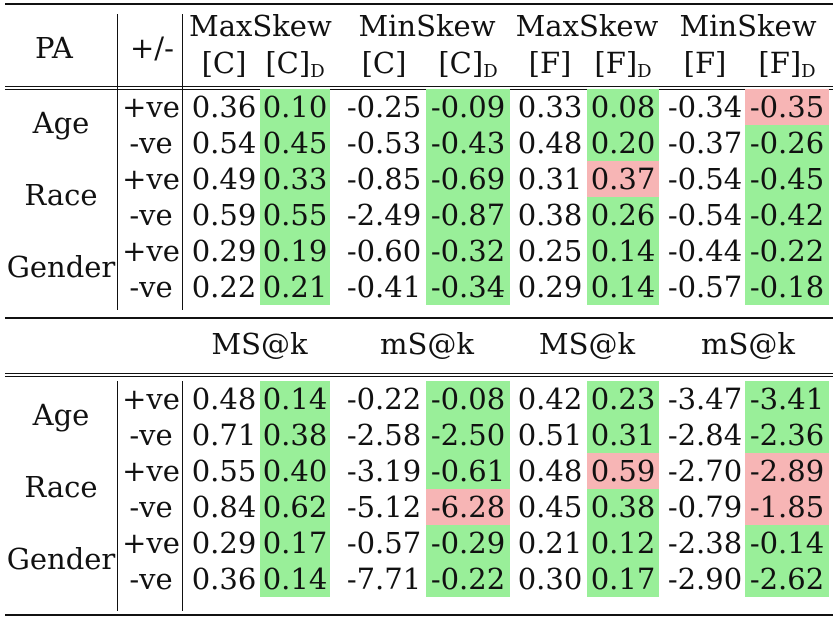 This screenshot has width=839, height=620. Describe the element at coordinates (787, 143) in the screenshot. I see `top-cell-1-7: -0.26` at that location.